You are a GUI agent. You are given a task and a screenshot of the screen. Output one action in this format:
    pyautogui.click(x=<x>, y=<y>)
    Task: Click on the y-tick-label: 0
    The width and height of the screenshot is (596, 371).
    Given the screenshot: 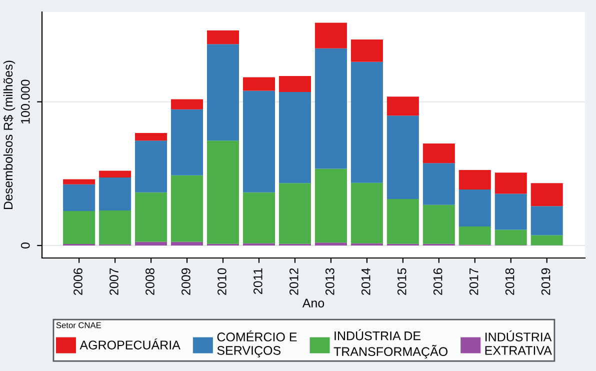 What is the action you would take?
    pyautogui.click(x=25, y=245)
    